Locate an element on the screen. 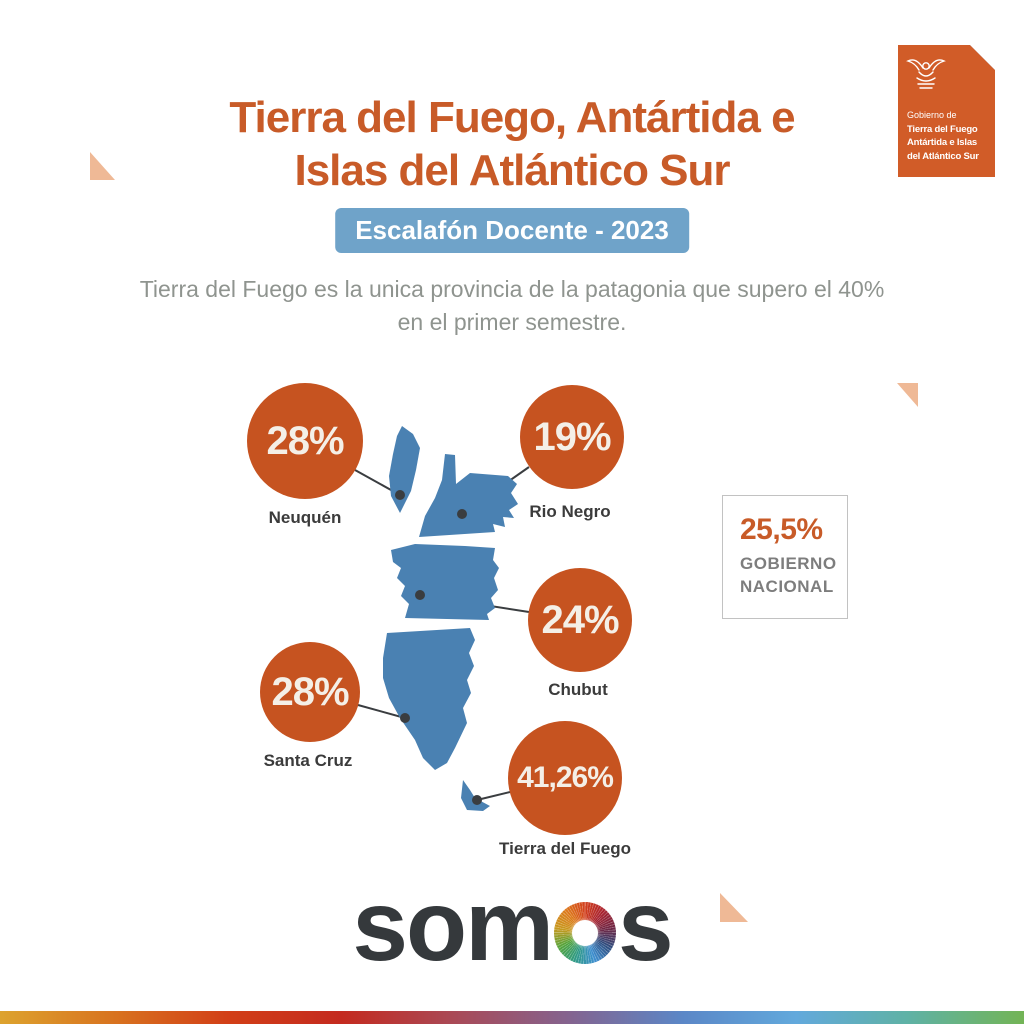  gov-logo-line-bold2: Antártida e Islas is located at coordinates (942, 143).